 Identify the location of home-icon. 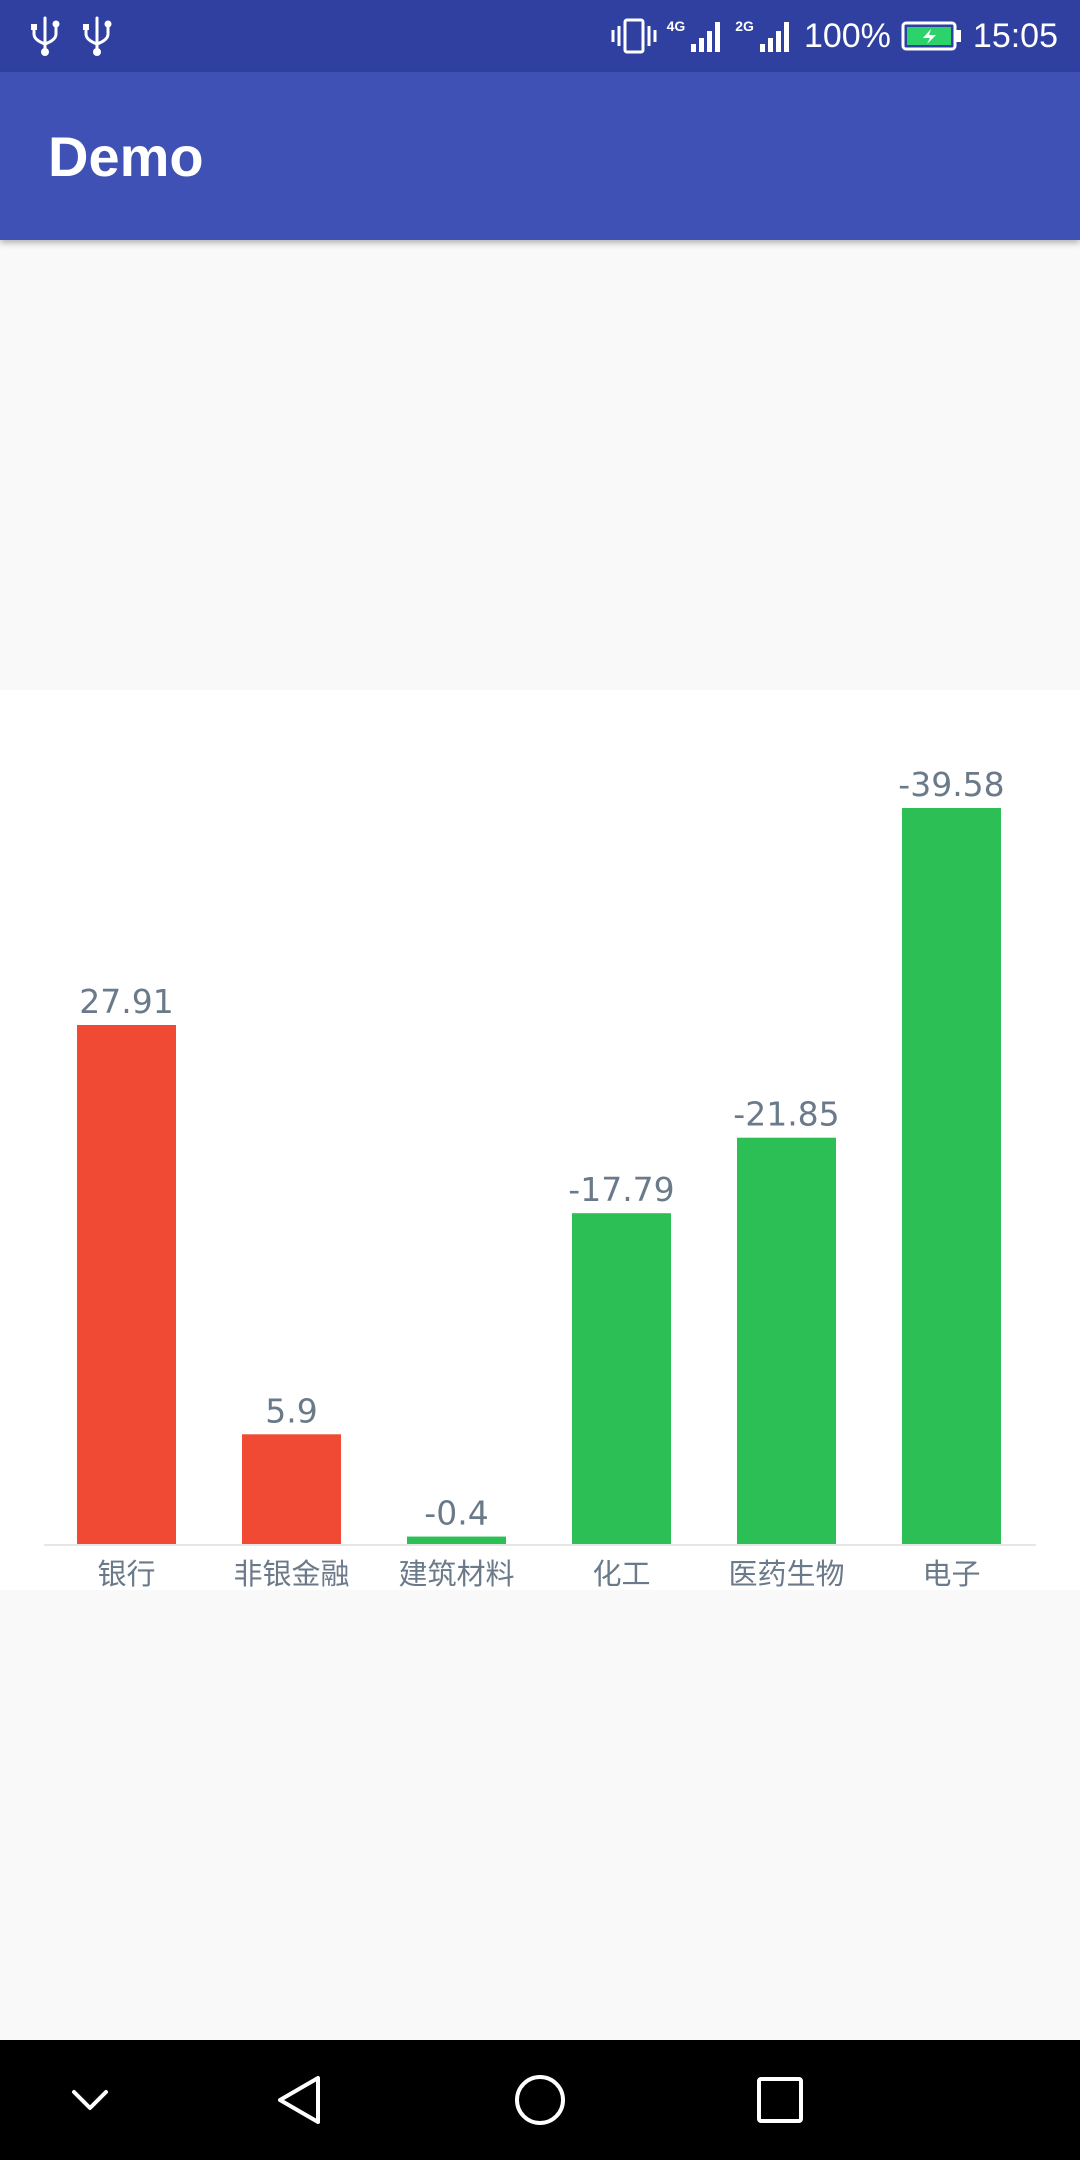
(540, 2100).